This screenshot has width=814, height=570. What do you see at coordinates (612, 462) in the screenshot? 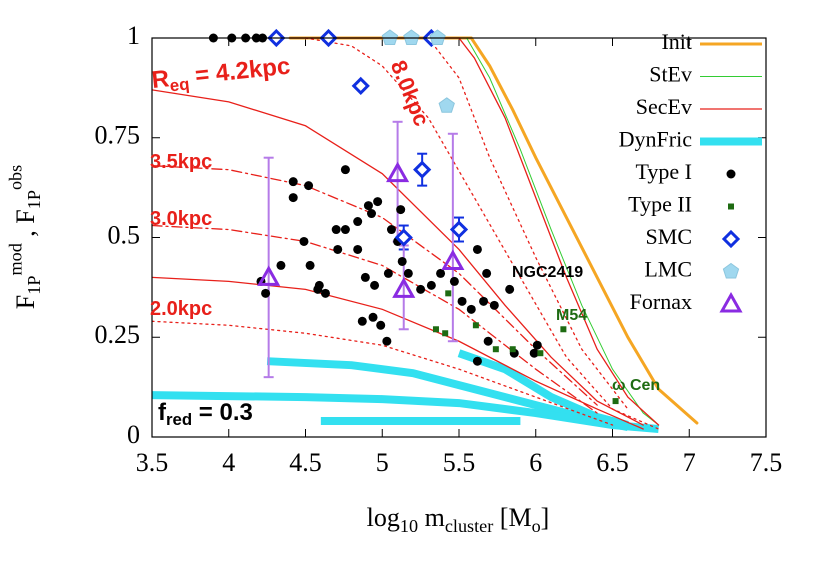
I see `x-tick-label: 6.5` at bounding box center [612, 462].